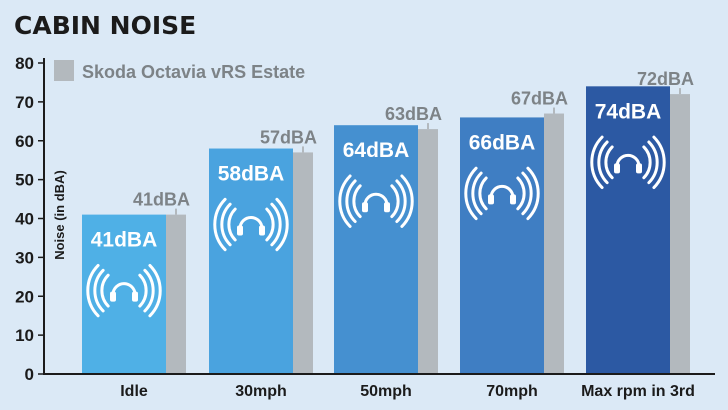  I want to click on x-tick-label: Max rpm in 3rd, so click(638, 391).